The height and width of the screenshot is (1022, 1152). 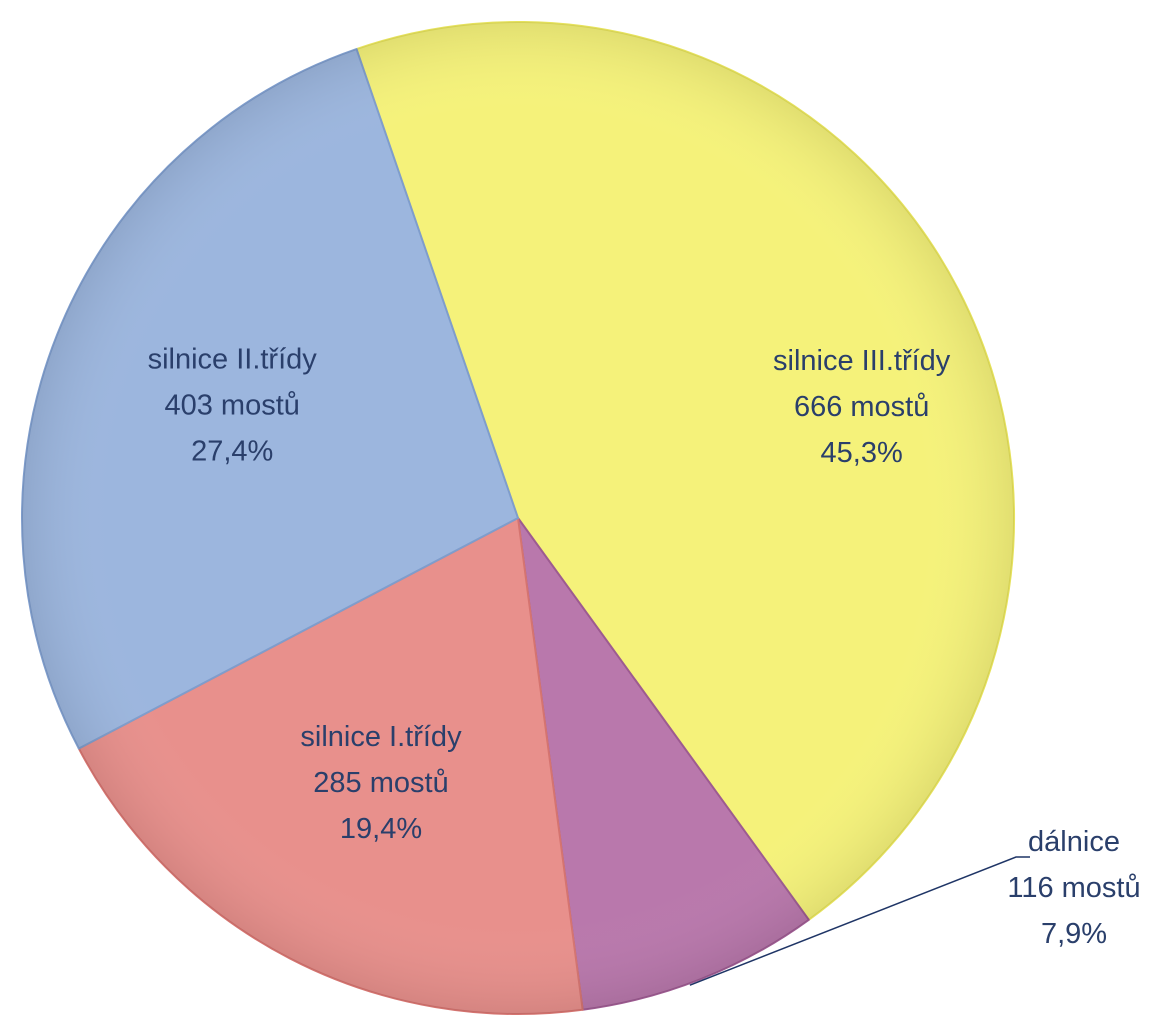 What do you see at coordinates (1073, 888) in the screenshot?
I see `slice-label-count-1: 116 mostů` at bounding box center [1073, 888].